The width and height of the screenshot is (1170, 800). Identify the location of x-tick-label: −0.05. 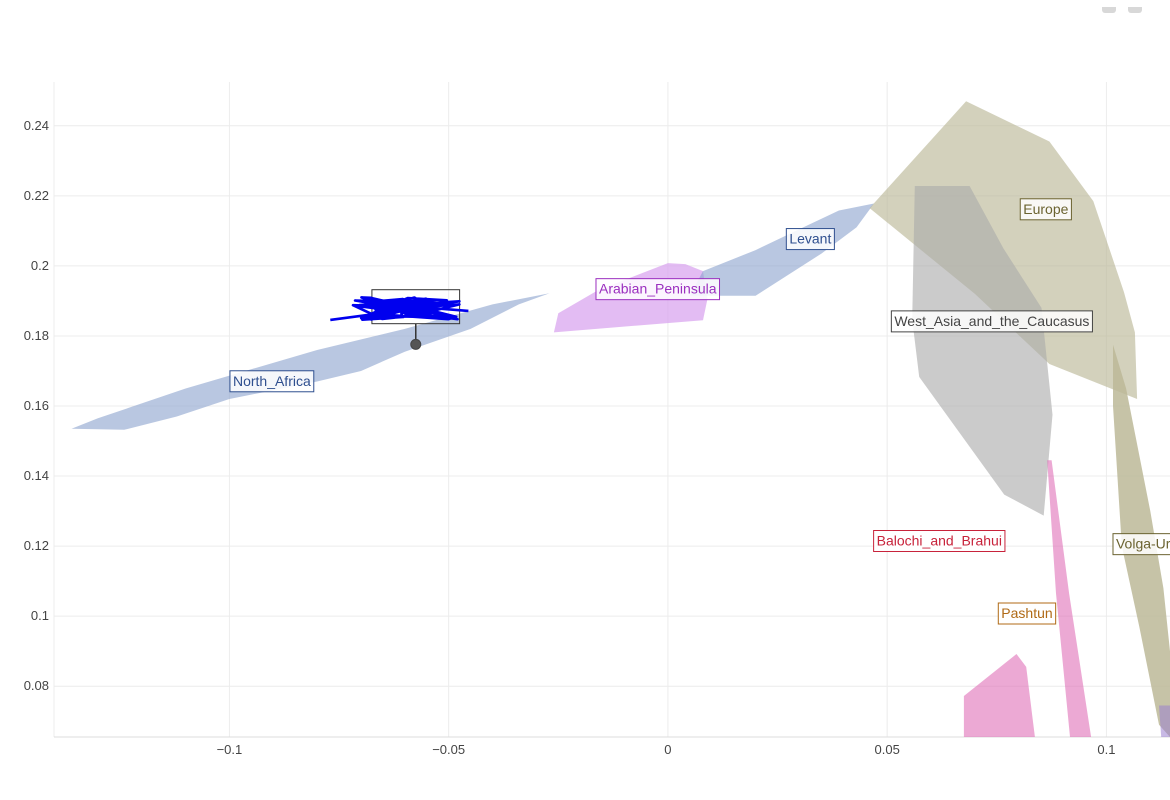
(448, 749).